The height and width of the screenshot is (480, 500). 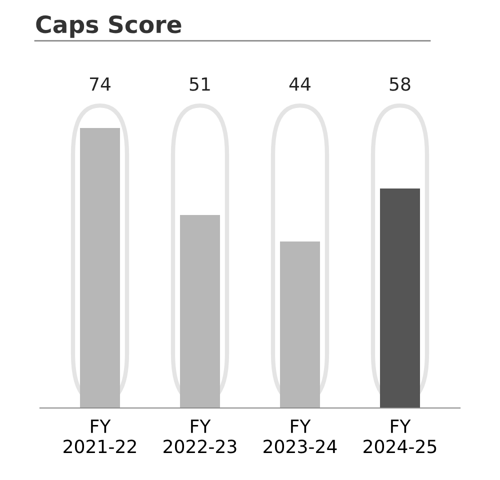 What do you see at coordinates (400, 84) in the screenshot?
I see `data-label: 58` at bounding box center [400, 84].